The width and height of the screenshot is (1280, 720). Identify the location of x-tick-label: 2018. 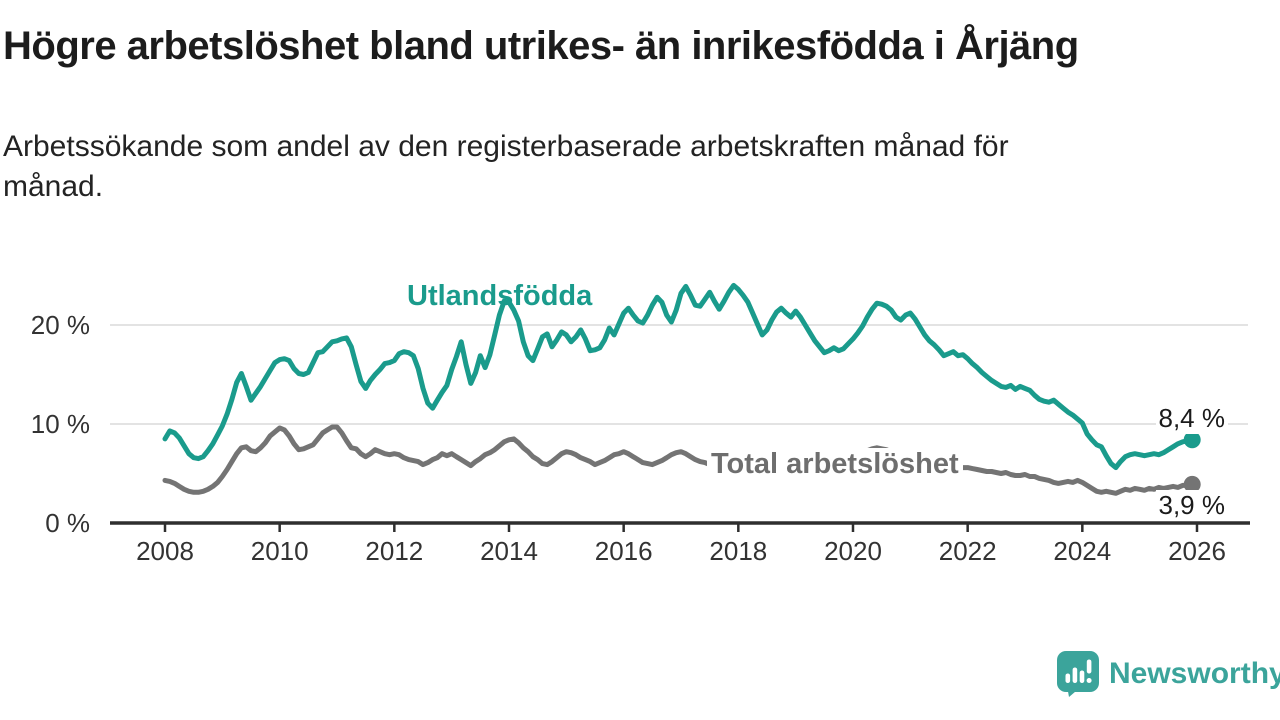
(738, 551).